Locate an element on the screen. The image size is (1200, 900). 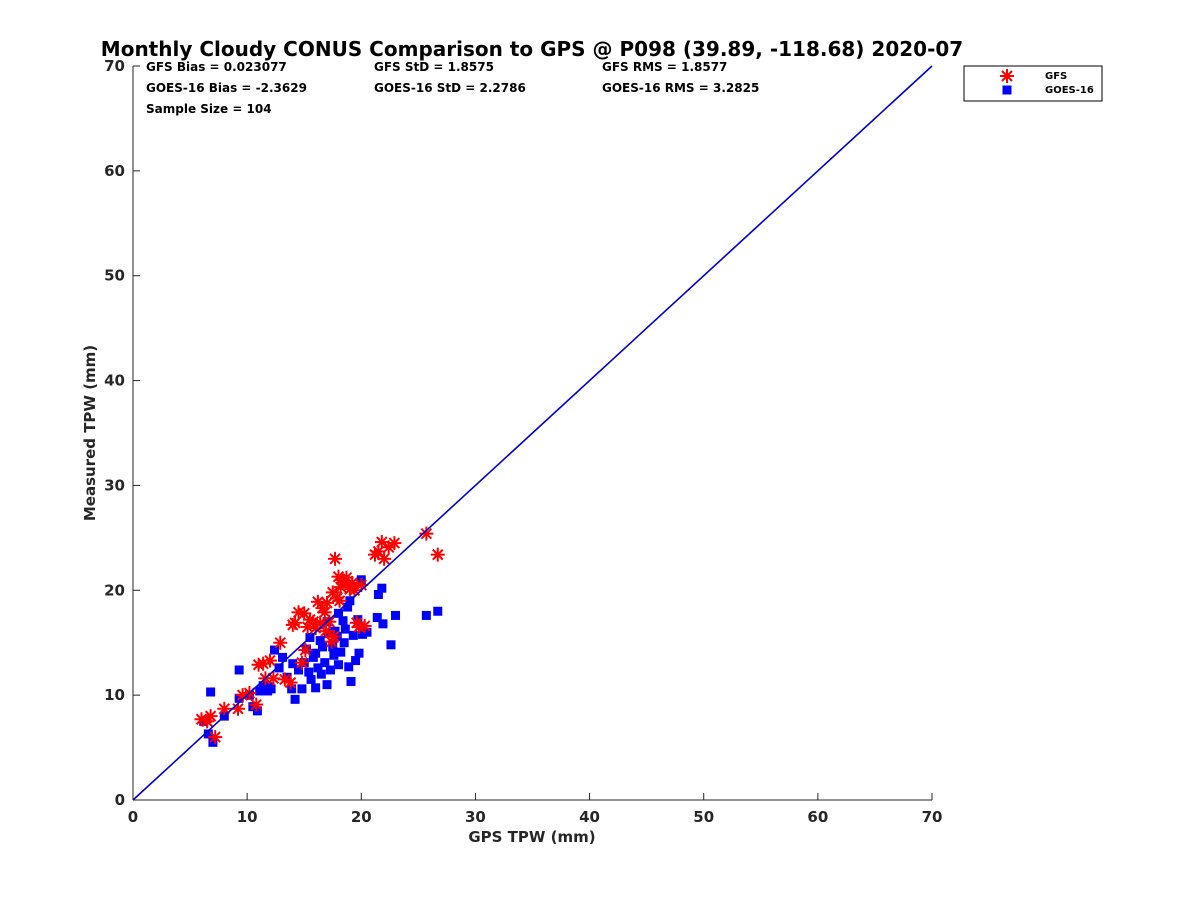
gfs-std-text: GFS StD = 1.8575 is located at coordinates (434, 67).